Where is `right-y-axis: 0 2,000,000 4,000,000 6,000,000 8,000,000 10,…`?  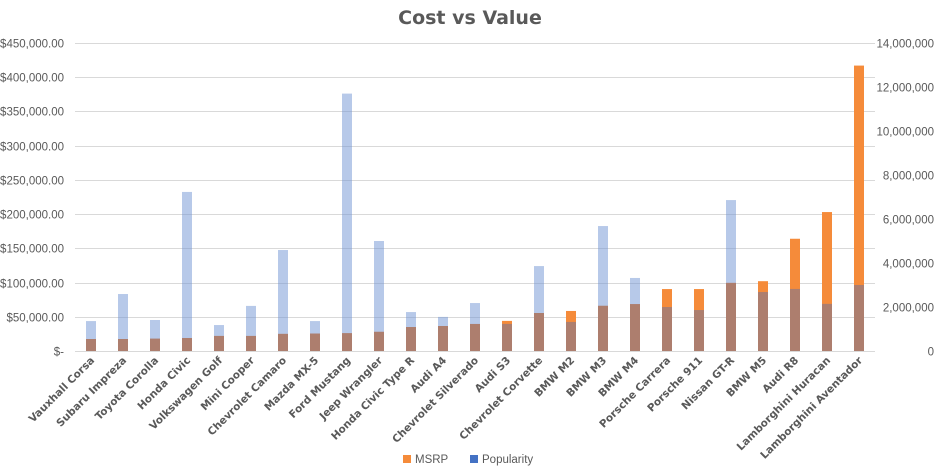 right-y-axis: 0 2,000,000 4,000,000 6,000,000 8,000,000 10,… is located at coordinates (905, 199).